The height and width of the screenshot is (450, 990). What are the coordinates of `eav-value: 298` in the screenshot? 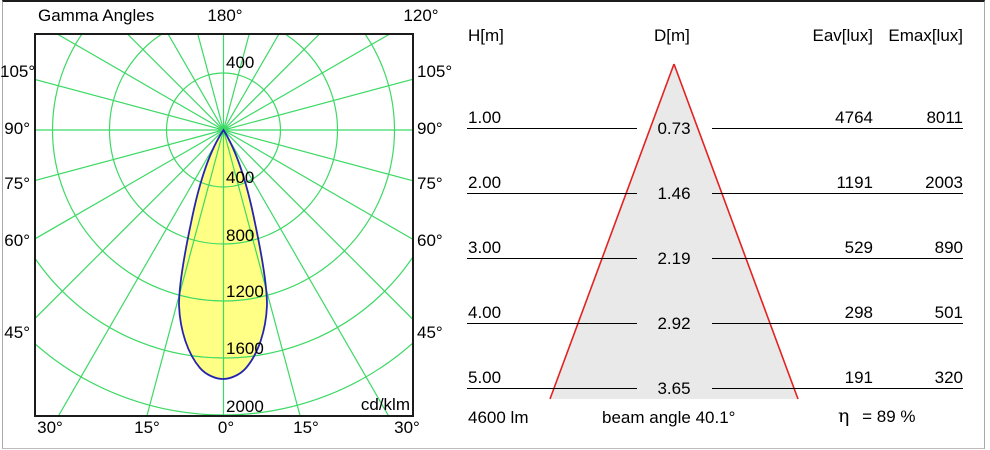 It's located at (858, 312).